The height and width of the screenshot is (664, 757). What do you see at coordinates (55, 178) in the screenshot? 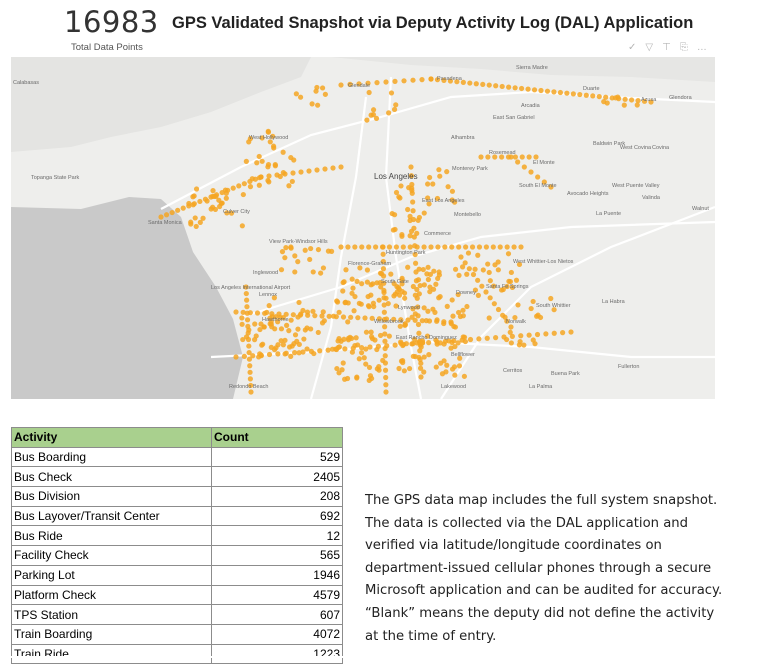
I see `place-label: Topanga State Park` at bounding box center [55, 178].